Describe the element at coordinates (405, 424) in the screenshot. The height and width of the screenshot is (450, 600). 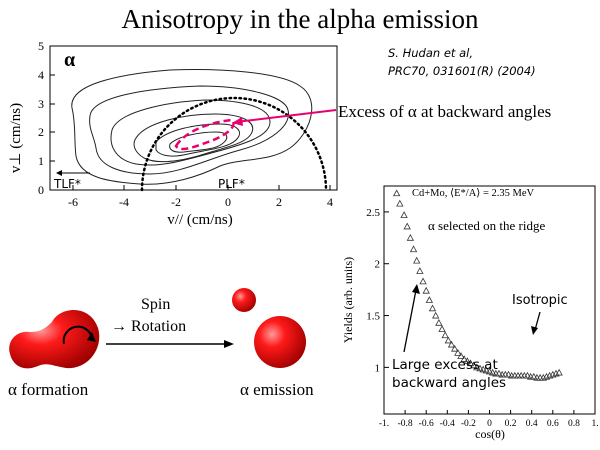
I see `yield-xtick-label: -0.8` at that location.